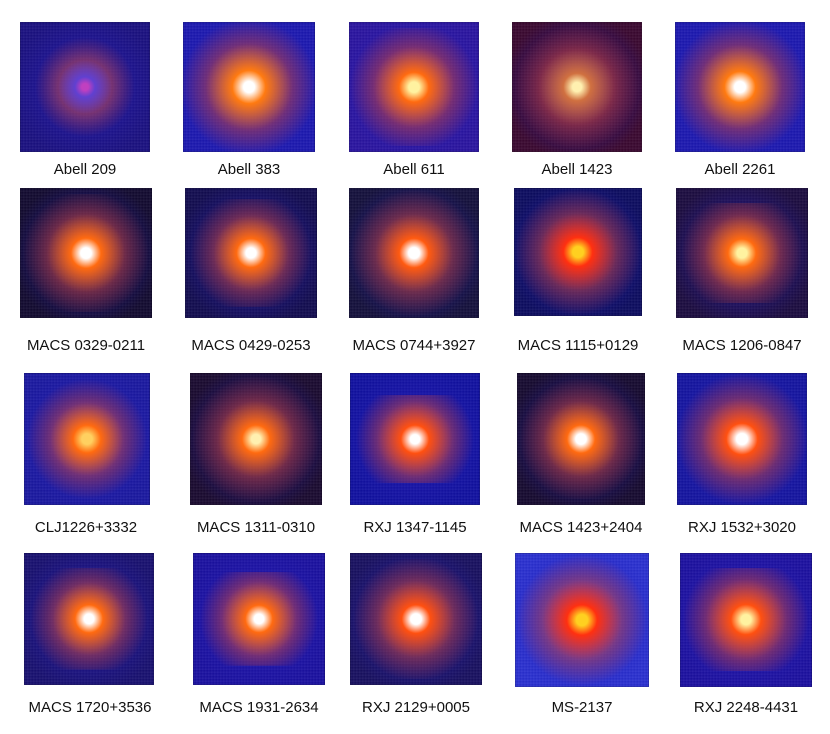  Describe the element at coordinates (86, 345) in the screenshot. I see `cluster-label: MACS 0329-0211` at that location.